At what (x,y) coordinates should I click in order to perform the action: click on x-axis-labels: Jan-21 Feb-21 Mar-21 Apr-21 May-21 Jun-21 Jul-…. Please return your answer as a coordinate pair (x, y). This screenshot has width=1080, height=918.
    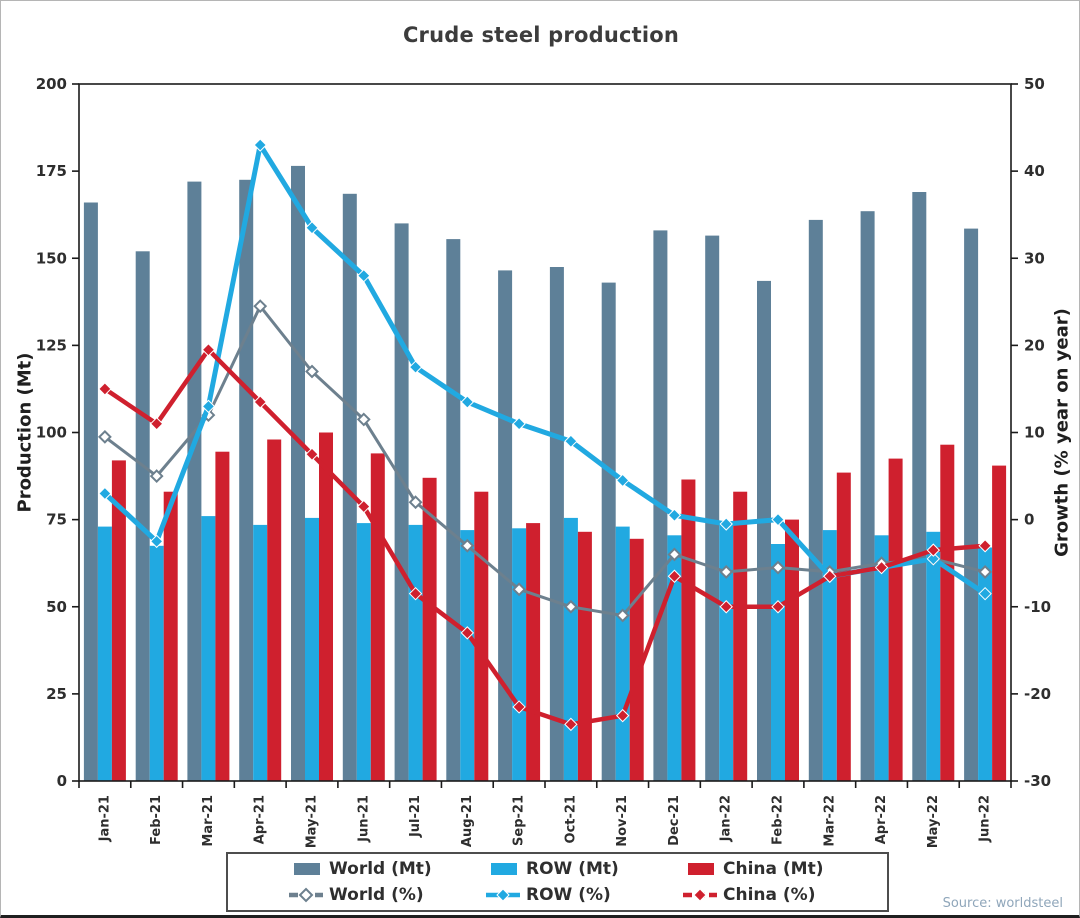
    Looking at the image, I should click on (544, 821).